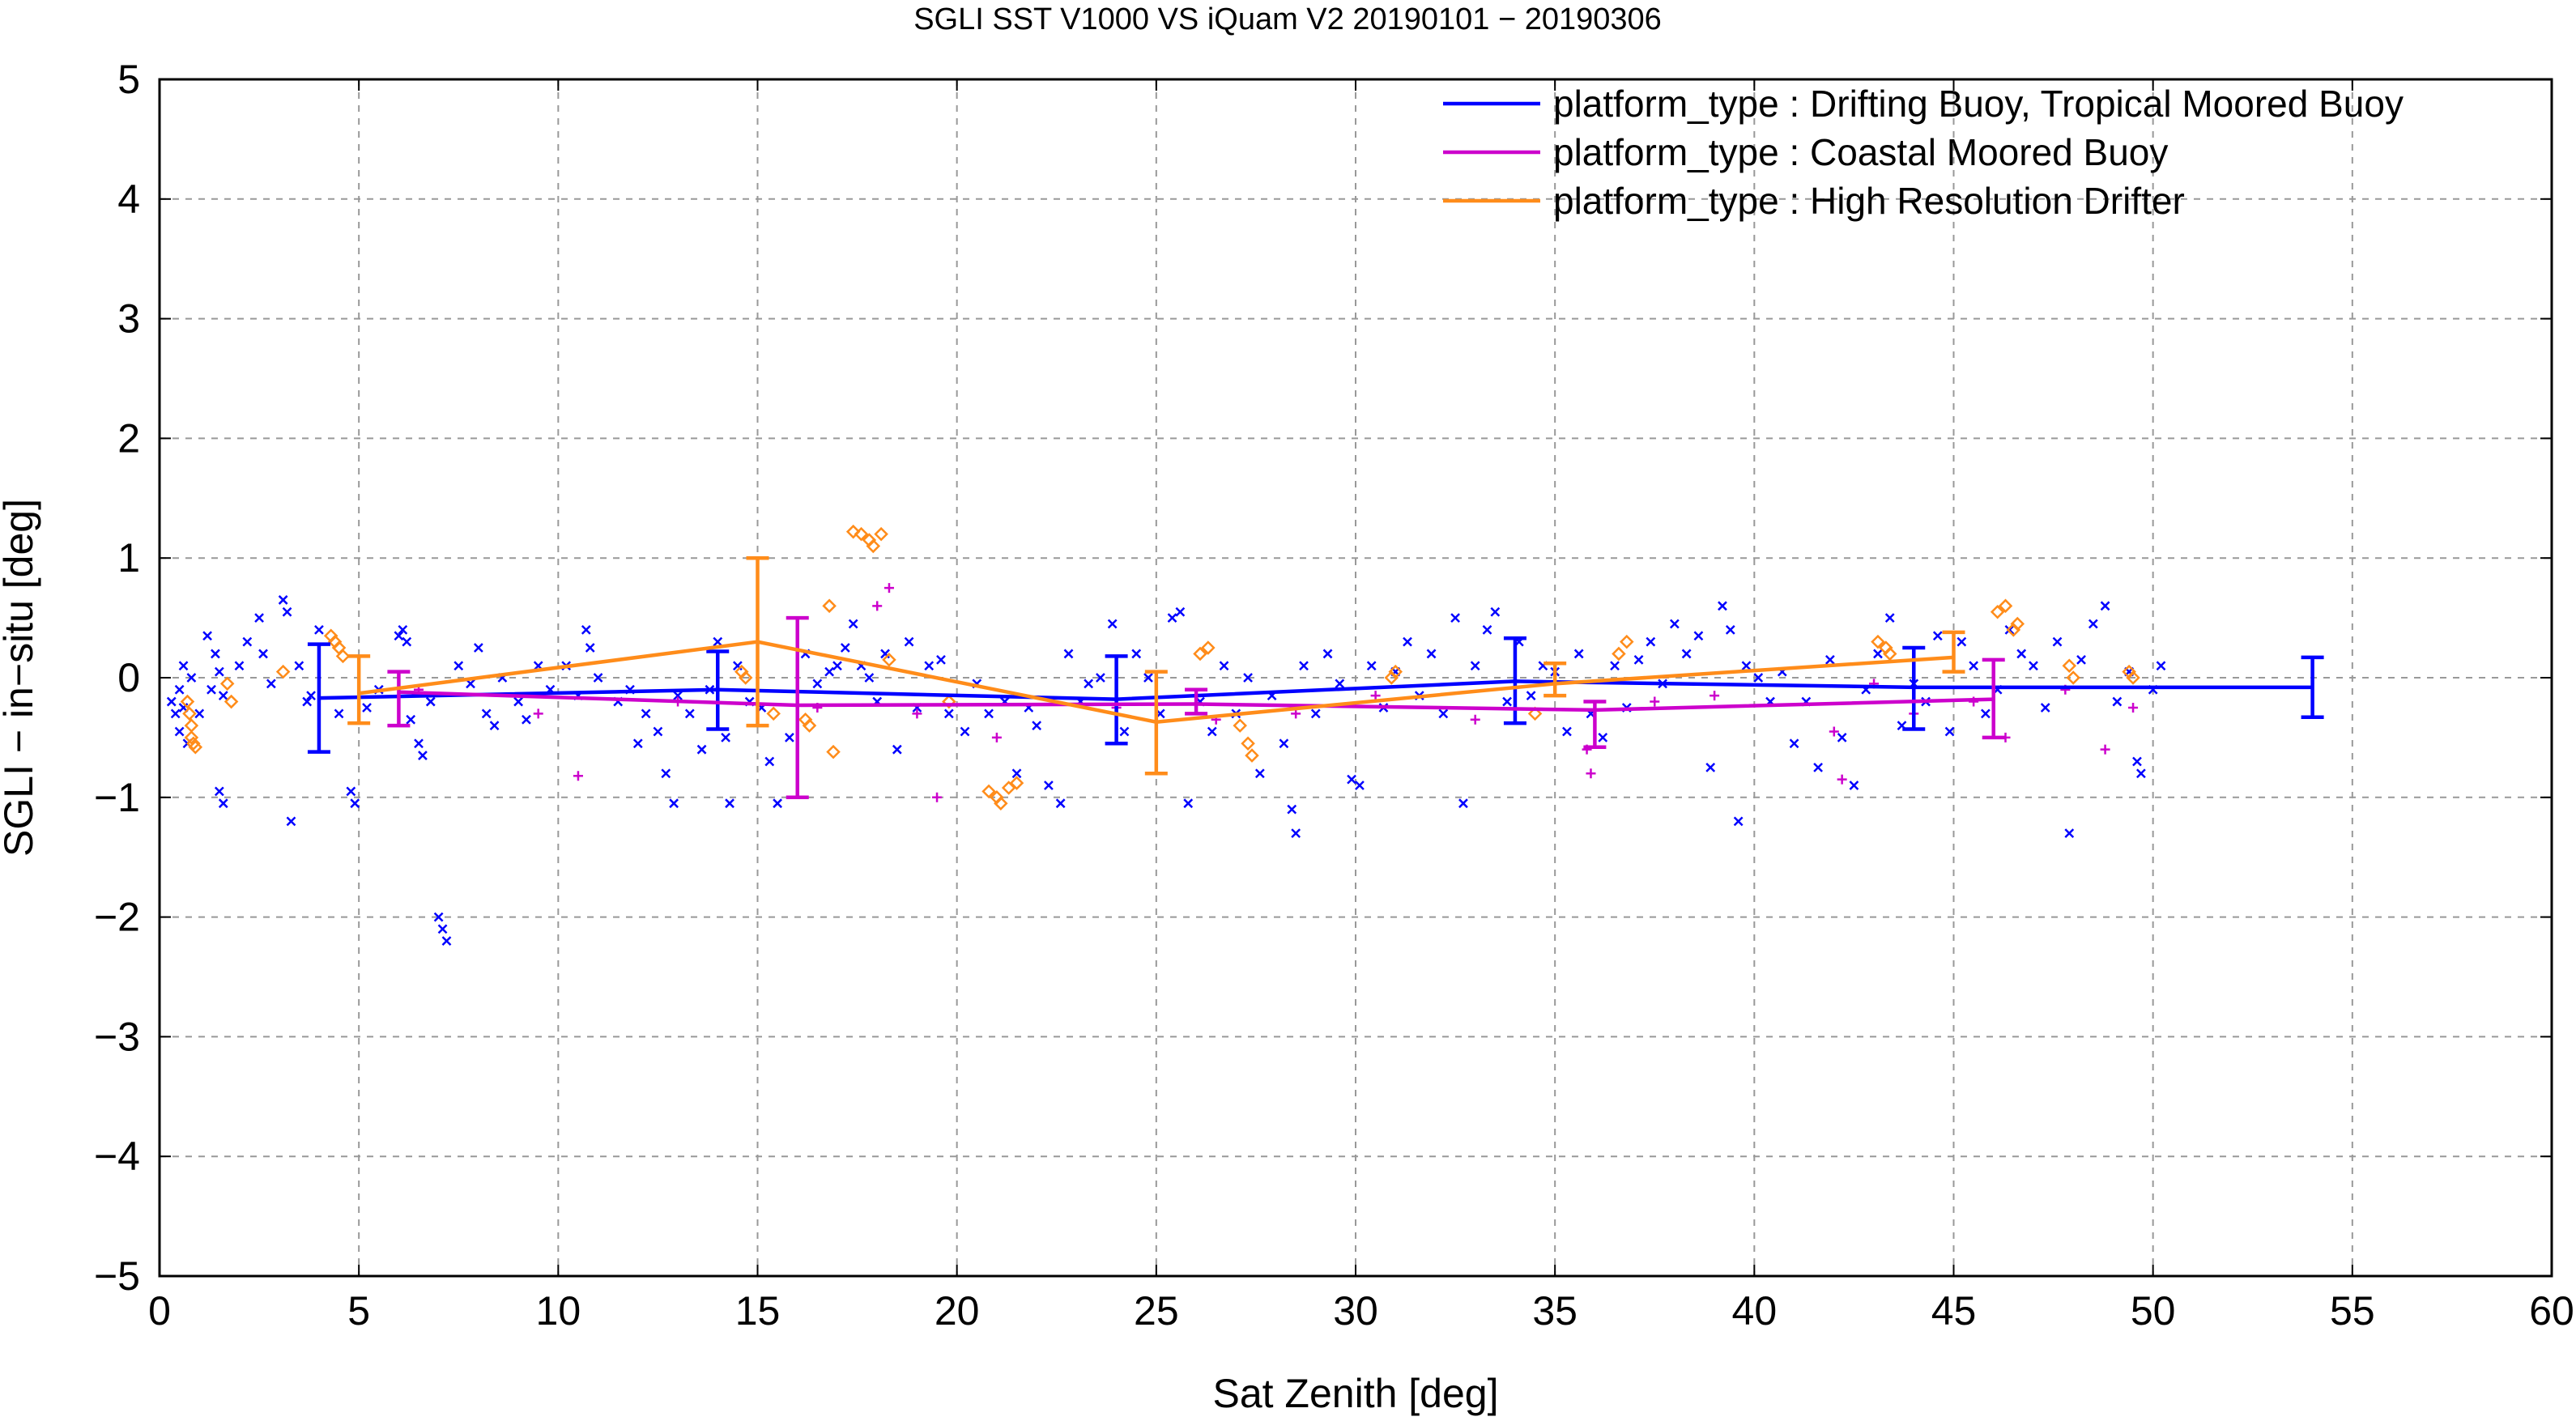  Describe the element at coordinates (1355, 1393) in the screenshot. I see `x-axis-label: Sat Zenith [deg]` at that location.